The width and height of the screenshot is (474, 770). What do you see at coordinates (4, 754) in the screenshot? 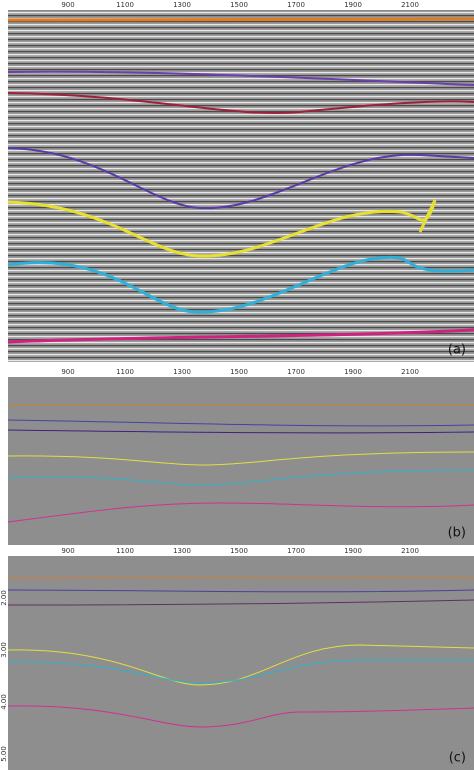
I see `y-tick-label: 5.00` at bounding box center [4, 754].